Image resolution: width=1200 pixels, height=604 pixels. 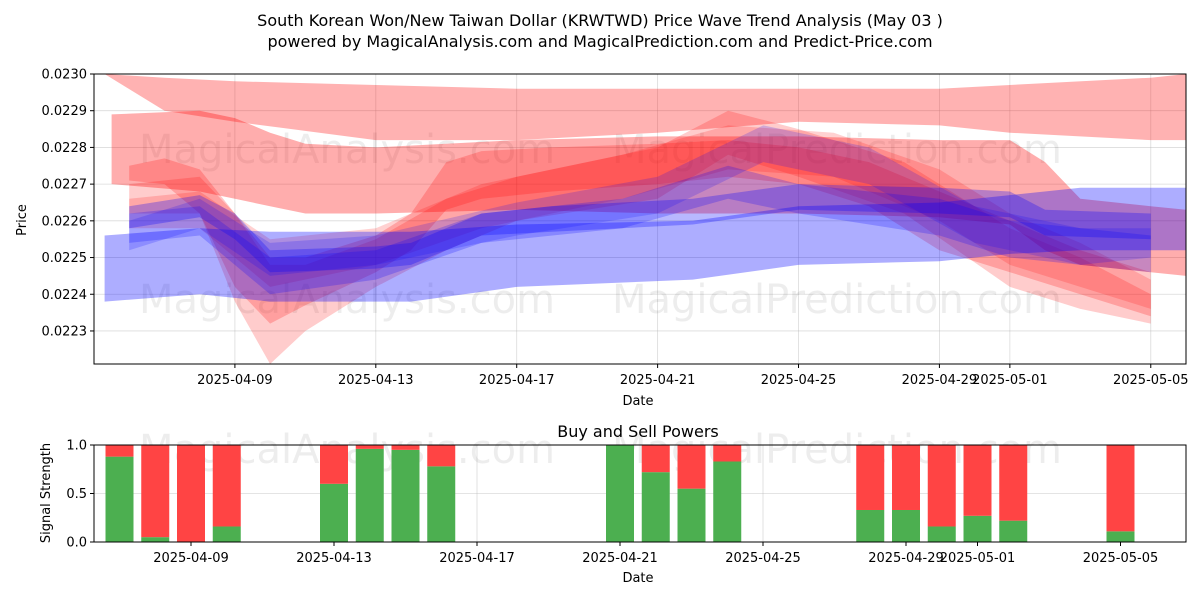 What do you see at coordinates (65, 221) in the screenshot?
I see `price-y-tick-label: 0.0226` at bounding box center [65, 221].